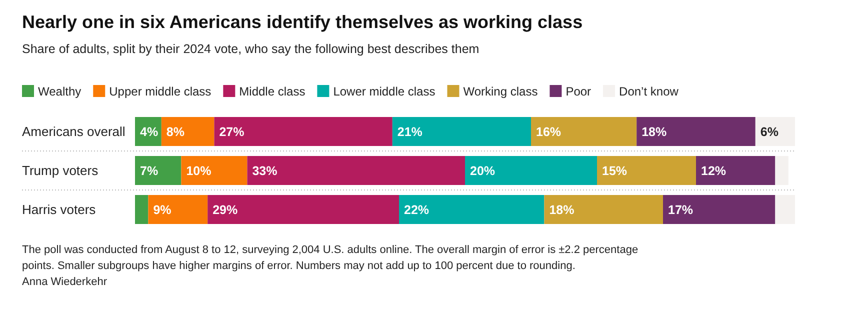 This screenshot has width=847, height=313. Describe the element at coordinates (175, 132) in the screenshot. I see `data-label: 8%` at that location.